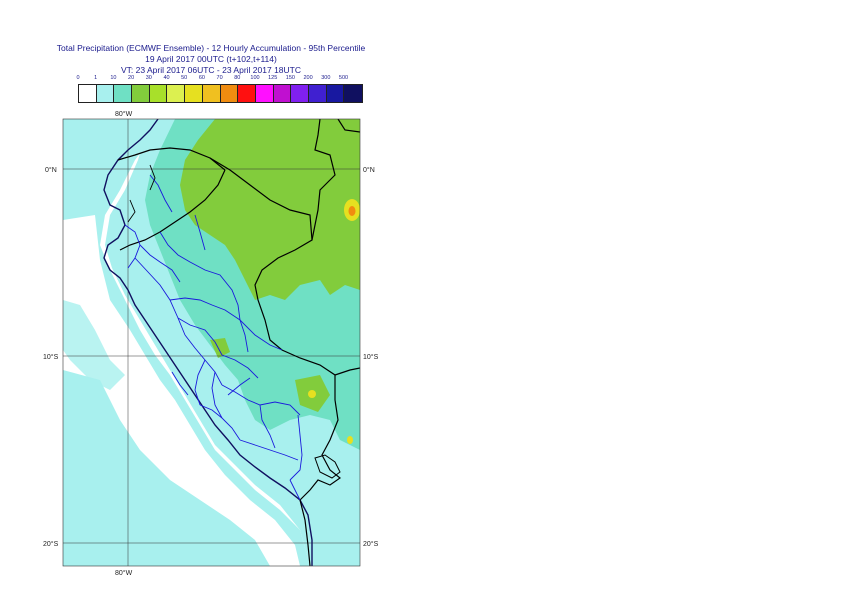  What do you see at coordinates (270, 209) in the screenshot?
I see `precip-heavy` at bounding box center [270, 209].